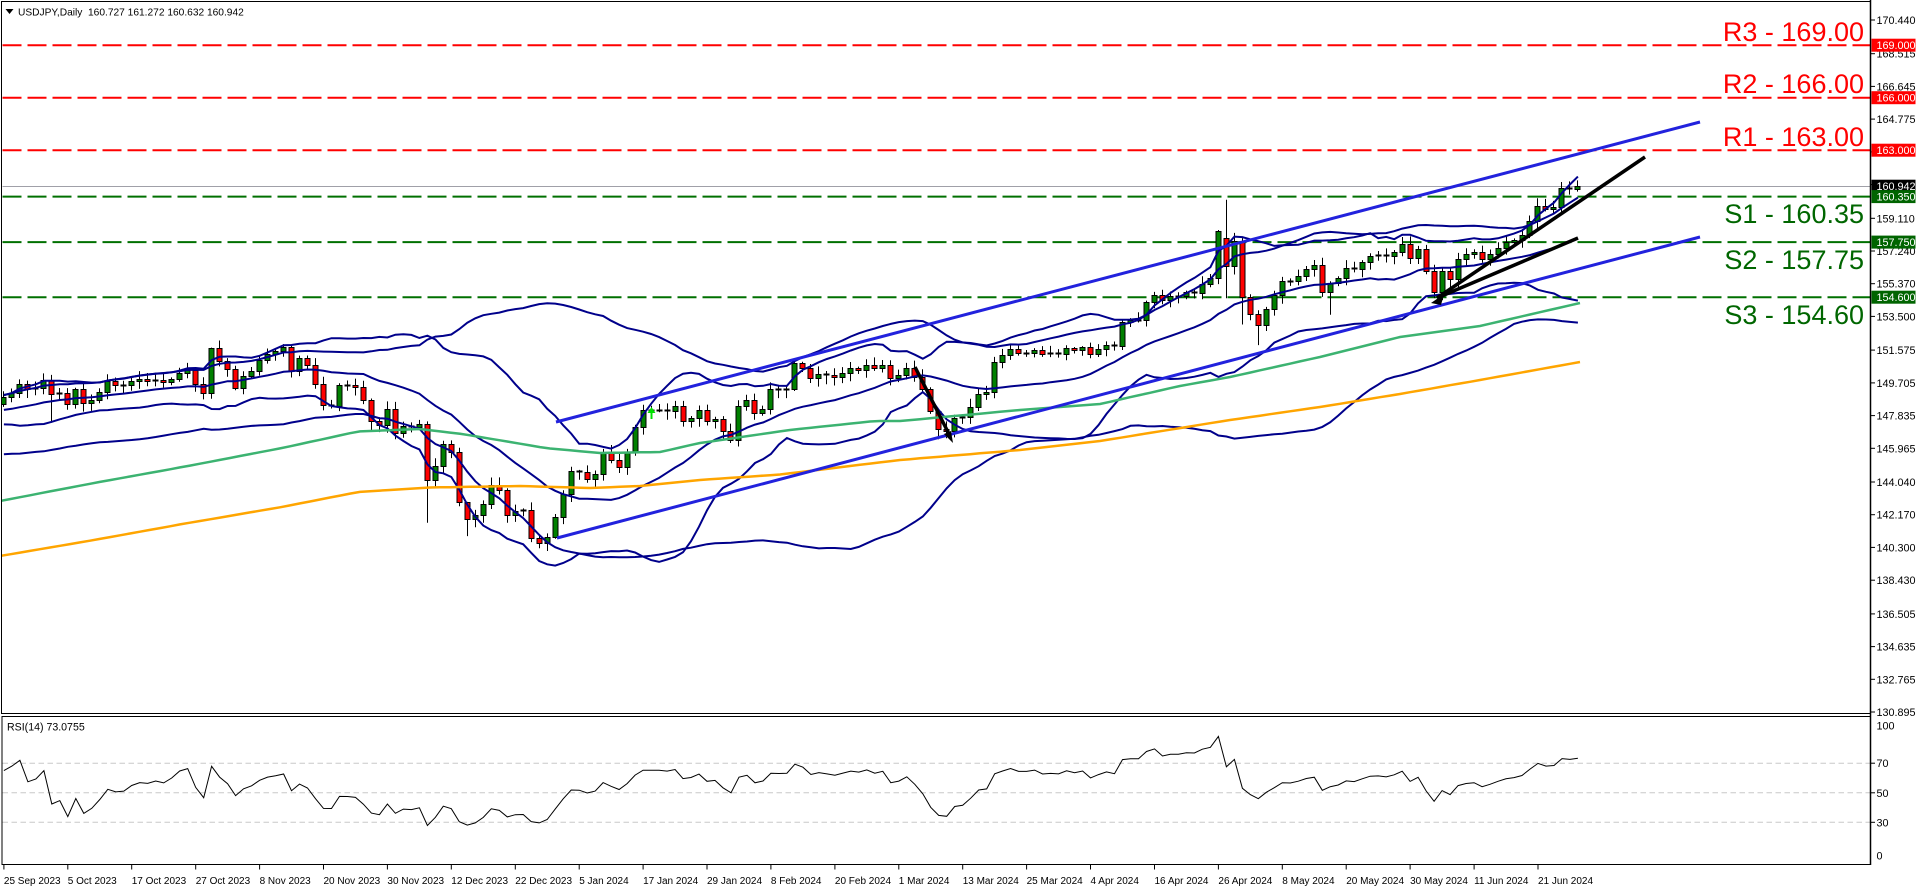 The width and height of the screenshot is (1916, 888). Describe the element at coordinates (1375, 881) in the screenshot. I see `svg-text: 20 May 2024` at that location.